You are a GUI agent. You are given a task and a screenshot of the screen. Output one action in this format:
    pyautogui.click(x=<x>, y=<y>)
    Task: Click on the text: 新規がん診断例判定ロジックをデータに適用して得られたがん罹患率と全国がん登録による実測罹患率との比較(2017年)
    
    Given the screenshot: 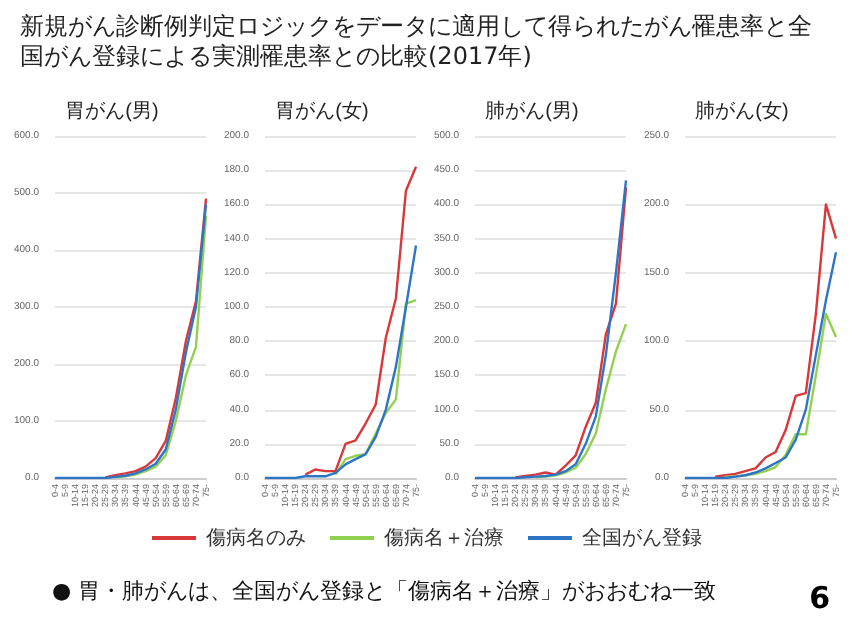 What is the action you would take?
    pyautogui.click(x=417, y=42)
    